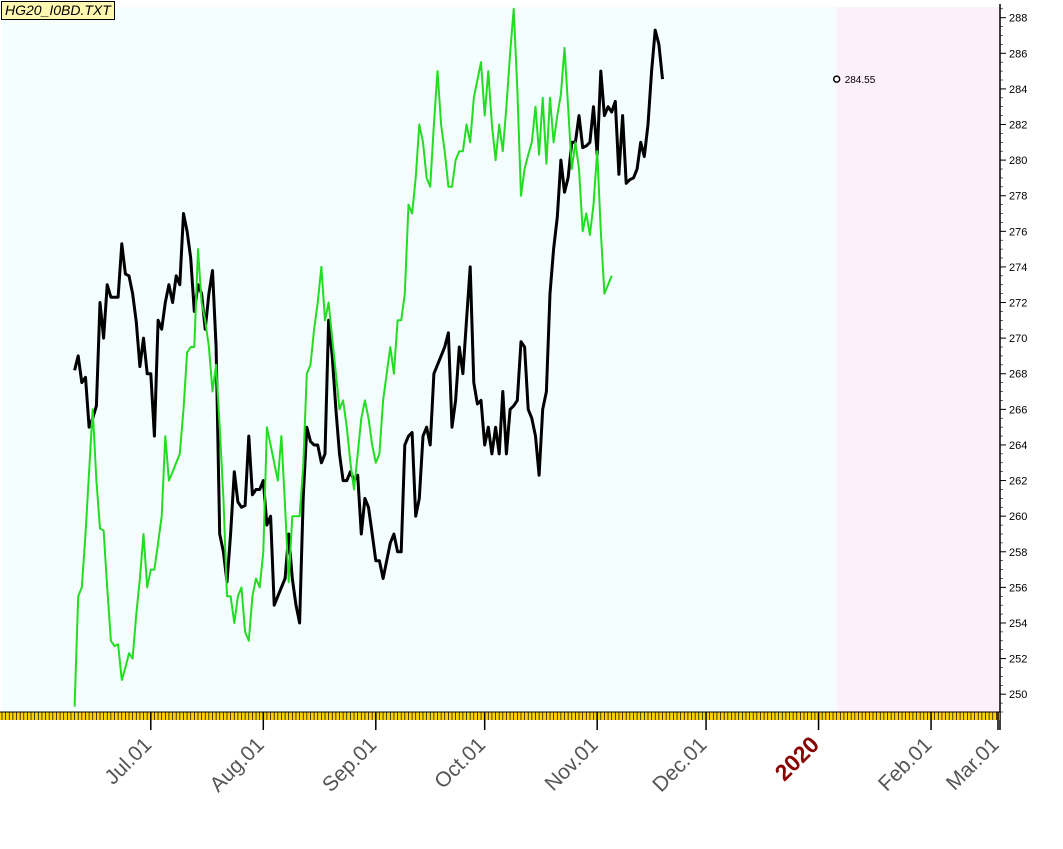 The width and height of the screenshot is (1063, 849). What do you see at coordinates (836, 79) in the screenshot?
I see `last-value-dot` at bounding box center [836, 79].